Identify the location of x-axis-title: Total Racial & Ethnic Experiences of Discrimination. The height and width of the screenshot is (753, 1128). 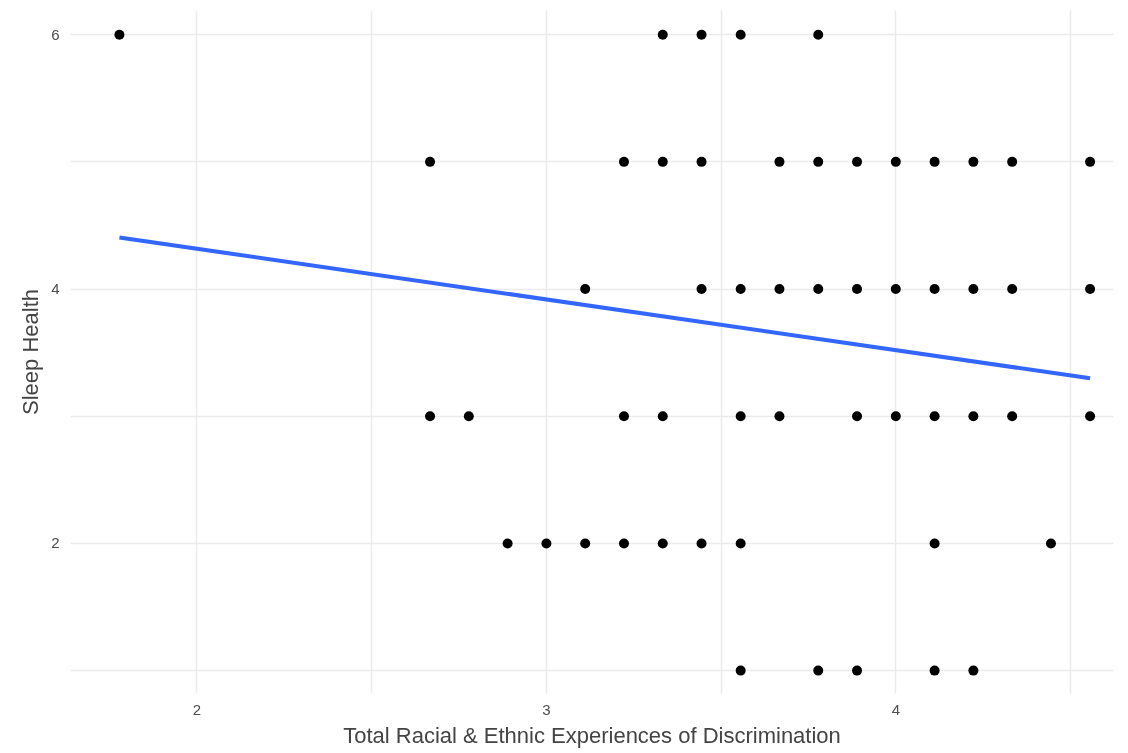
(592, 735).